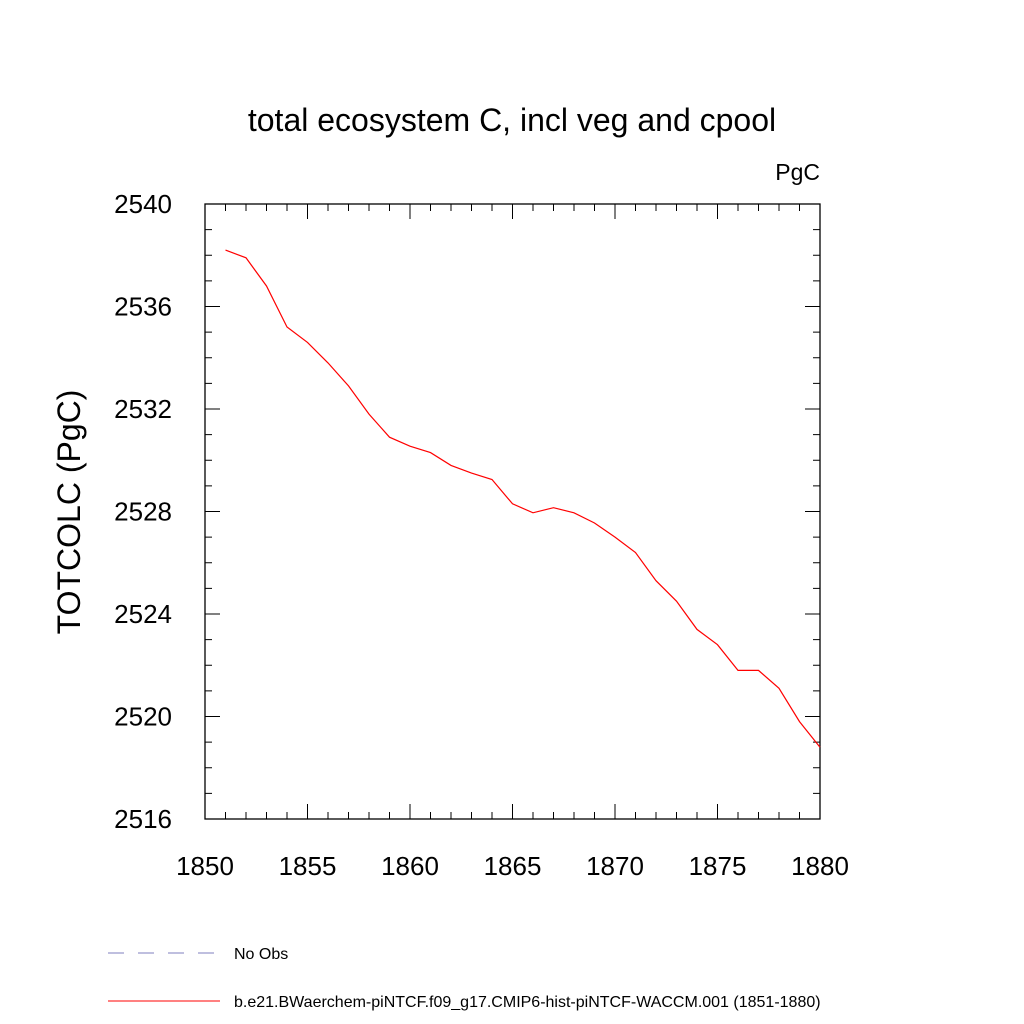 Image resolution: width=1024 pixels, height=1024 pixels. I want to click on y-tick-label: 2528, so click(143, 512).